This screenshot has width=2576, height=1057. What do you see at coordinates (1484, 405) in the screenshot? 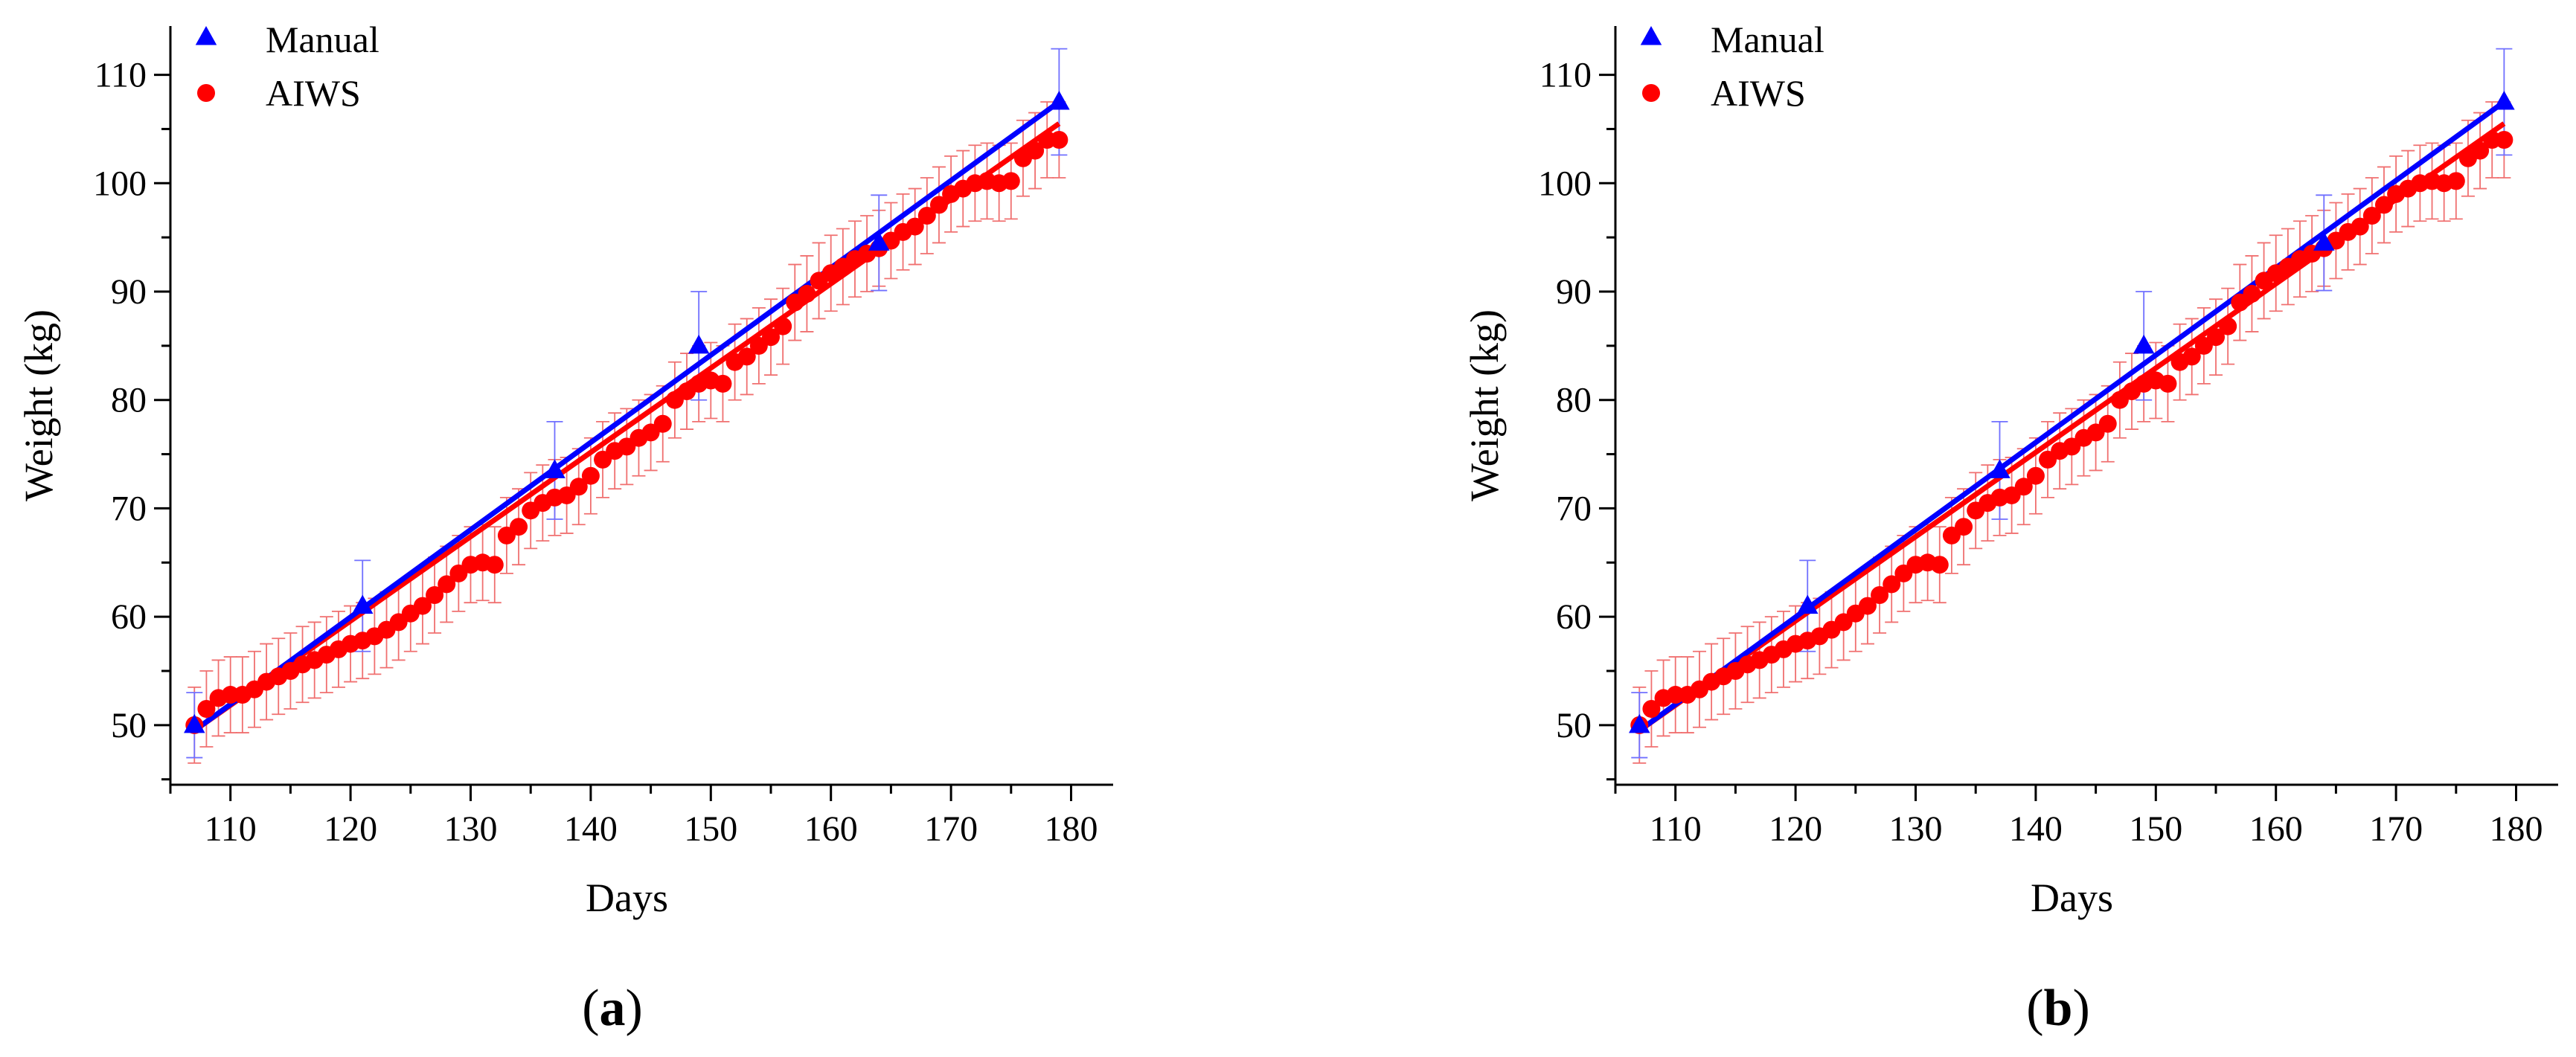
I see `y-axis-title: Weight (kg)` at bounding box center [1484, 405].